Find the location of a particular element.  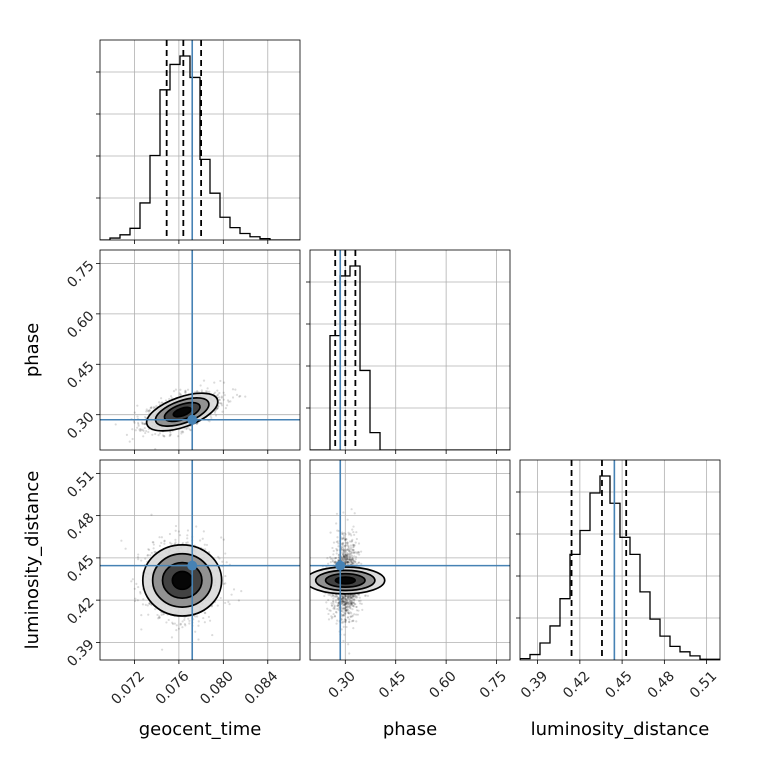

y-tick-label: 0.42 is located at coordinates (80, 610).